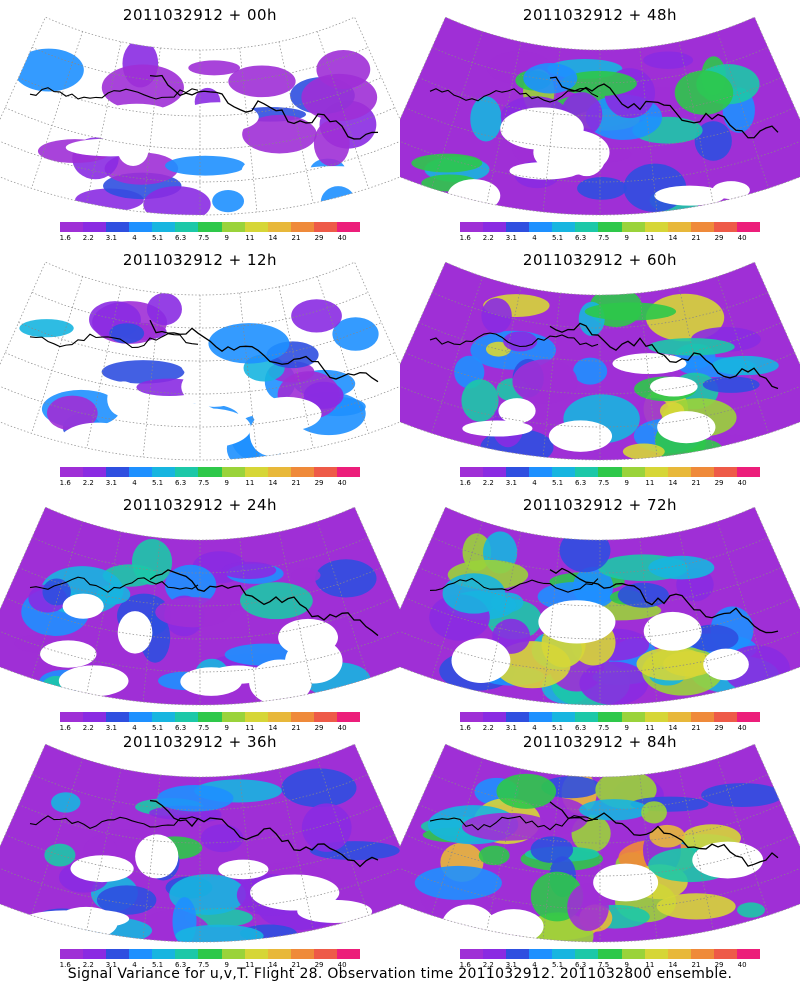 This screenshot has width=800, height=1000. I want to click on variance-field, so click(200, 606).